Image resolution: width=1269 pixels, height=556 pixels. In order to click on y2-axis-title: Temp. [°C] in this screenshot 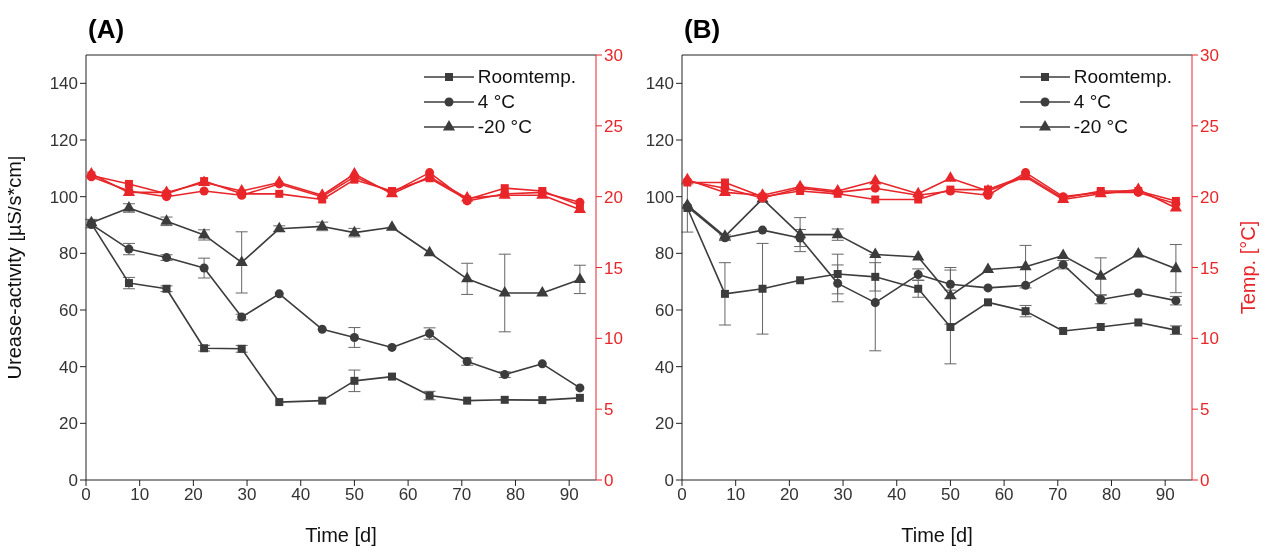, I will do `click(1248, 267)`.